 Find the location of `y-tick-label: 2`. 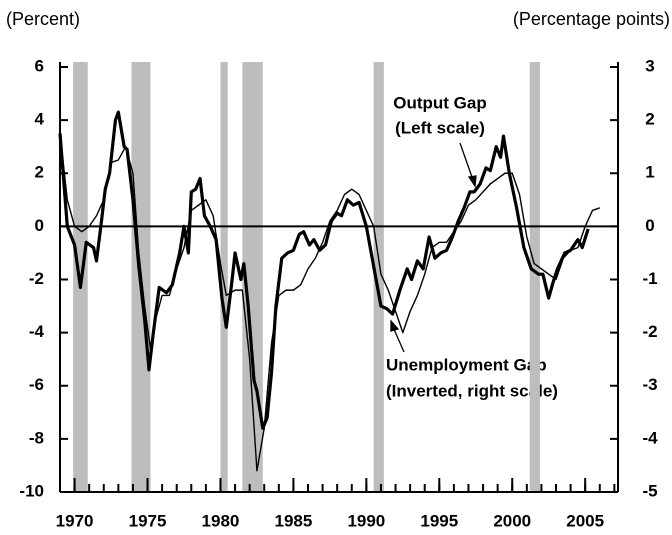

y-tick-label: 2 is located at coordinates (39, 172).